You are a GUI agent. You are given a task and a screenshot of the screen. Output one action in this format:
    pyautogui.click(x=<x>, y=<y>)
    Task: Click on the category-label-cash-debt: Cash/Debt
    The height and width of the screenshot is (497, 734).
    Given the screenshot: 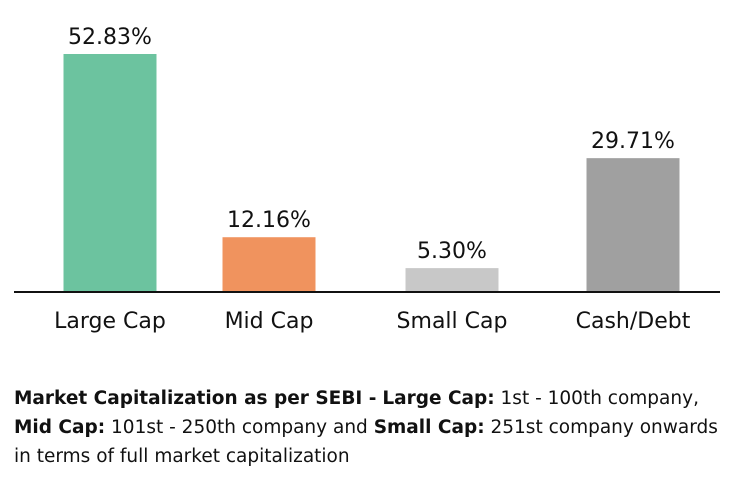 What is the action you would take?
    pyautogui.click(x=633, y=321)
    